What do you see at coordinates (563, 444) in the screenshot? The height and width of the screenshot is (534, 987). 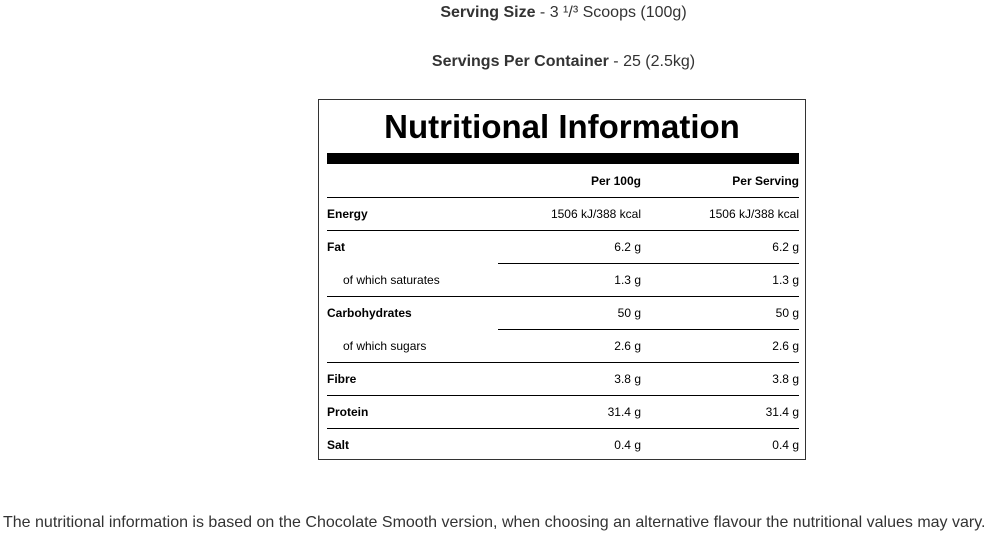 I see `nutrient-row: Salt 0.4 g 0.4 g` at bounding box center [563, 444].